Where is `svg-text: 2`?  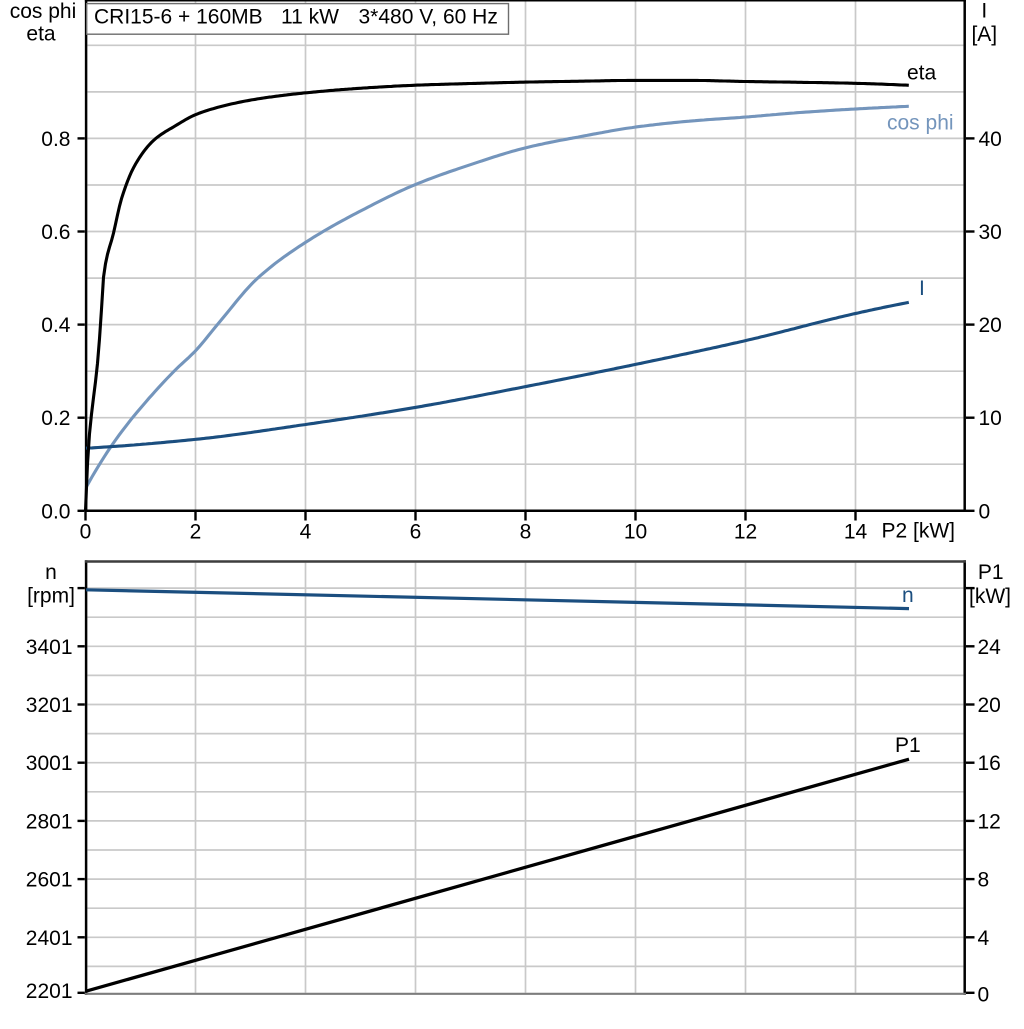 svg-text: 2 is located at coordinates (196, 532).